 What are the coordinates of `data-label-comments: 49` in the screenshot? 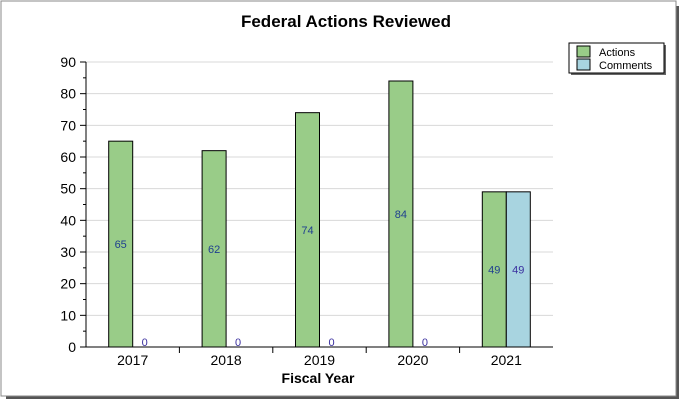 It's located at (518, 270).